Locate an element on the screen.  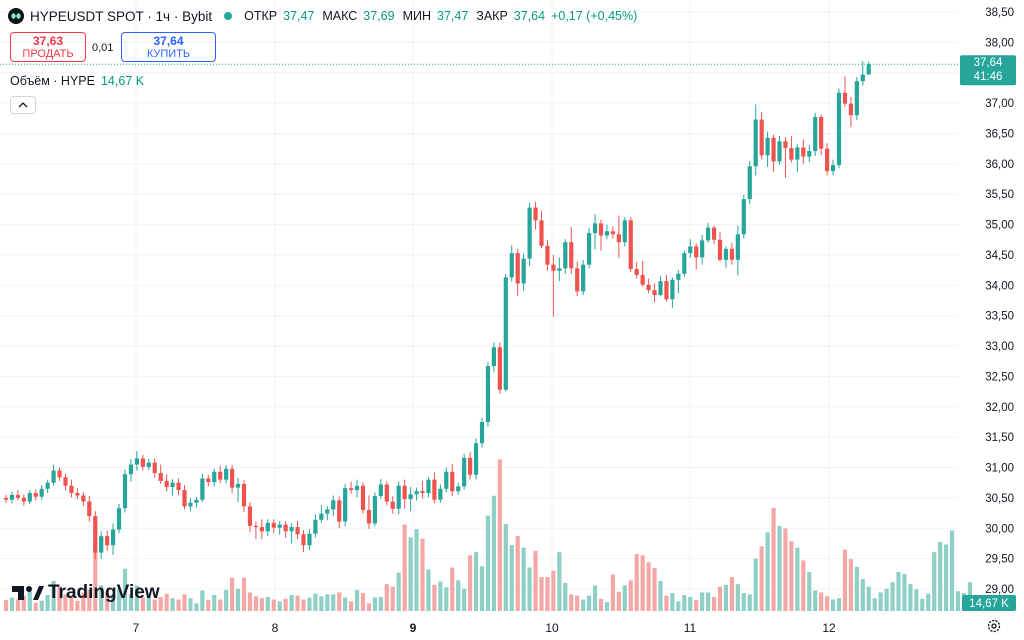
buy-button: 37,64 КУПИТЬ is located at coordinates (168, 47).